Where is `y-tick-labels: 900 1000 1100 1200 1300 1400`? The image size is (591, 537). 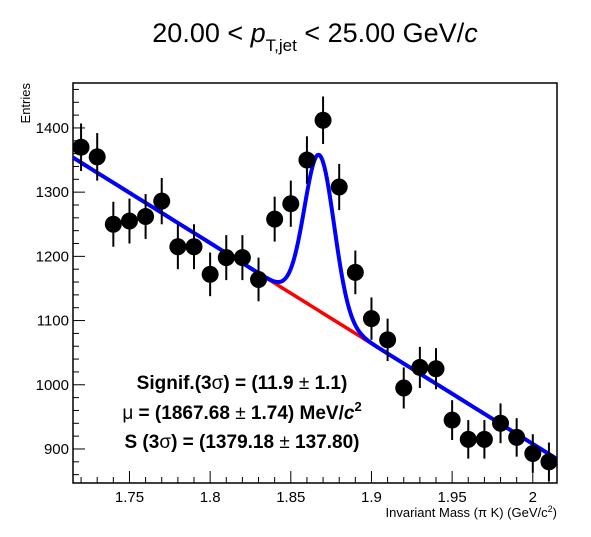 y-tick-labels: 900 1000 1100 1200 1300 1400 is located at coordinates (52, 289).